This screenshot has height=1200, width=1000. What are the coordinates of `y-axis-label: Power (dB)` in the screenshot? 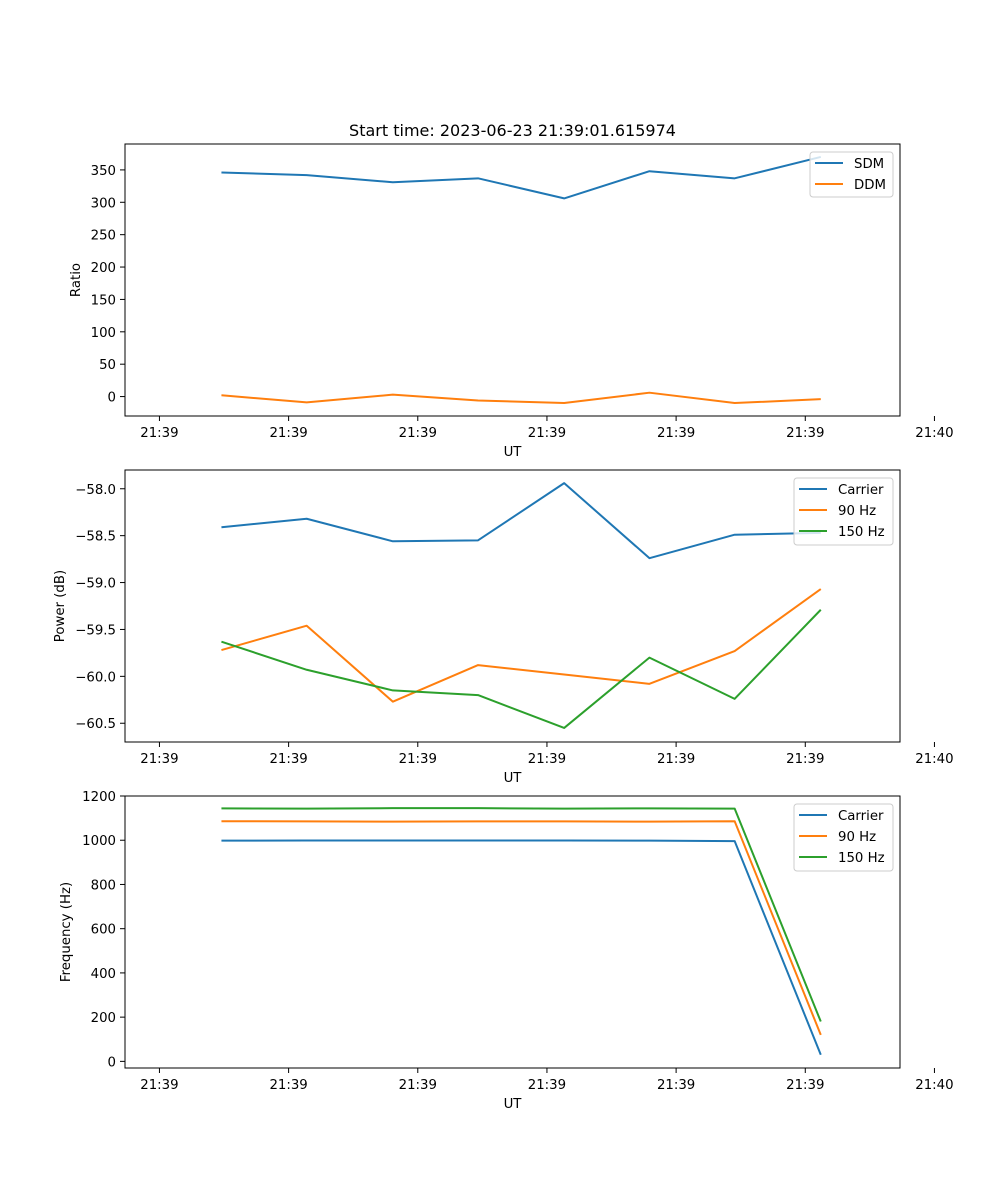 It's located at (60, 606).